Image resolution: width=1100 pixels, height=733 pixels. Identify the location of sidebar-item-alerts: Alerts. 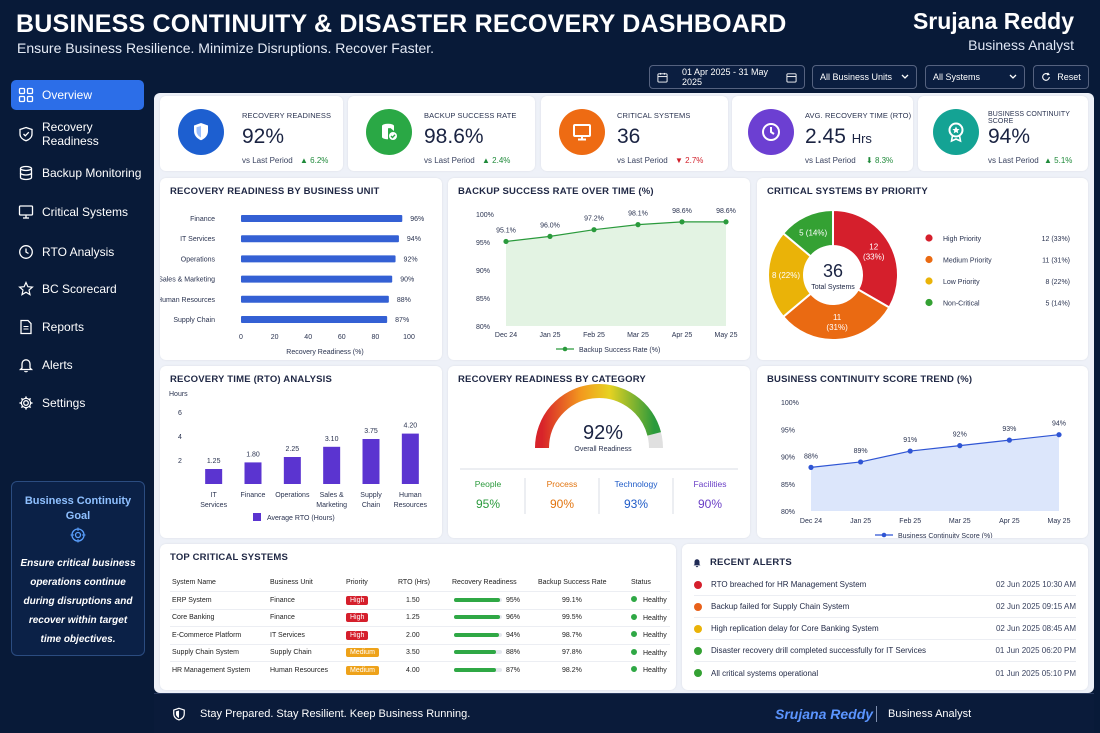
(77, 365).